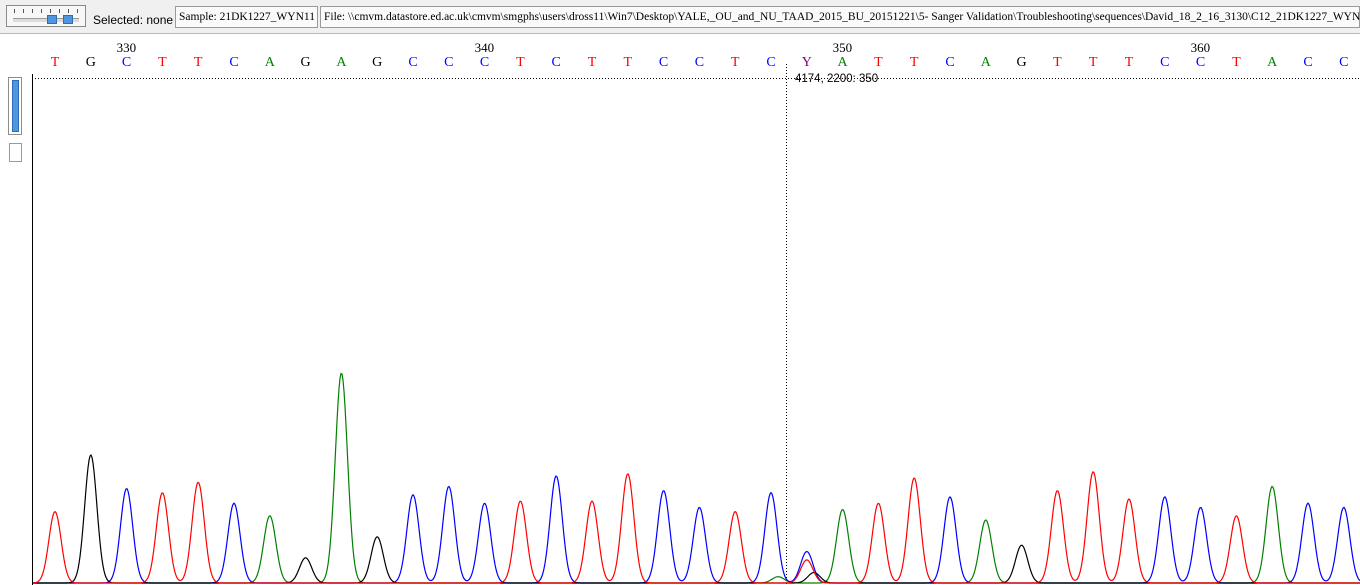  I want to click on zoom-slider-thumb-secondary, so click(68, 19).